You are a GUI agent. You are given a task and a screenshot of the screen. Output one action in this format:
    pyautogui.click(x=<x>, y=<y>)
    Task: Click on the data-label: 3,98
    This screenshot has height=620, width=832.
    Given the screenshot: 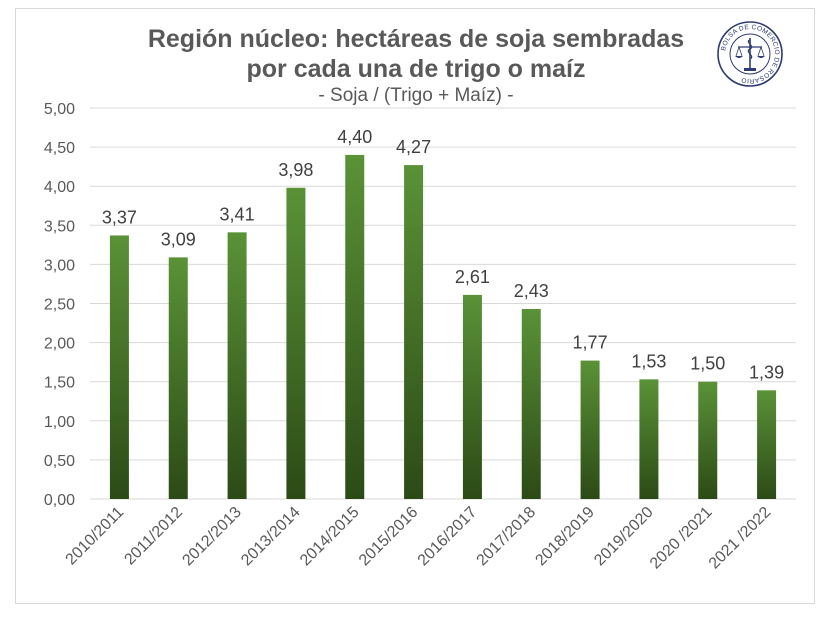 What is the action you would take?
    pyautogui.click(x=295, y=170)
    